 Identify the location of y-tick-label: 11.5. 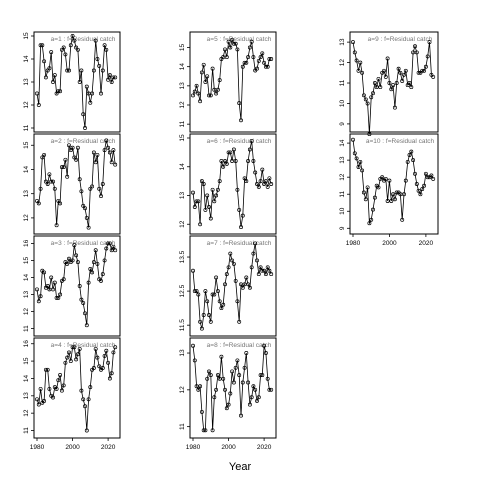
(182, 325).